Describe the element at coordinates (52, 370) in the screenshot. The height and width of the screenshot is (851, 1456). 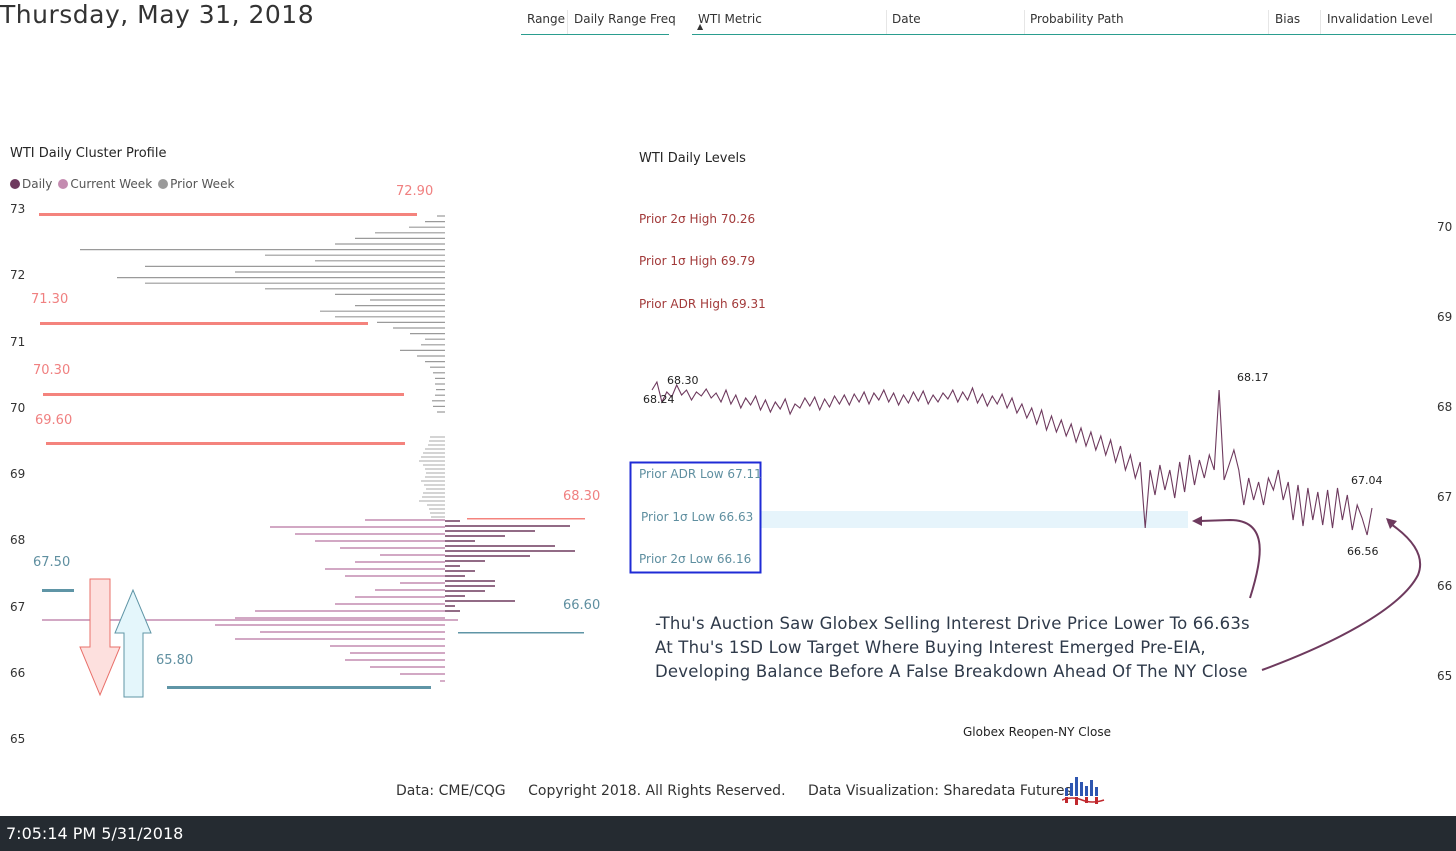
I see `level-label: 70.30` at that location.